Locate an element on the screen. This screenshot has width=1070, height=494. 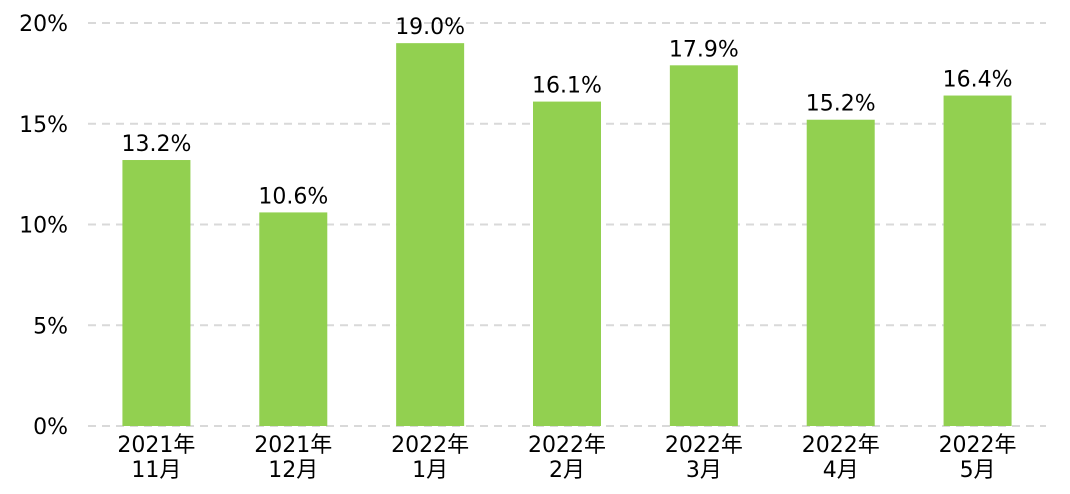
x-category-label: 12月 is located at coordinates (293, 470).